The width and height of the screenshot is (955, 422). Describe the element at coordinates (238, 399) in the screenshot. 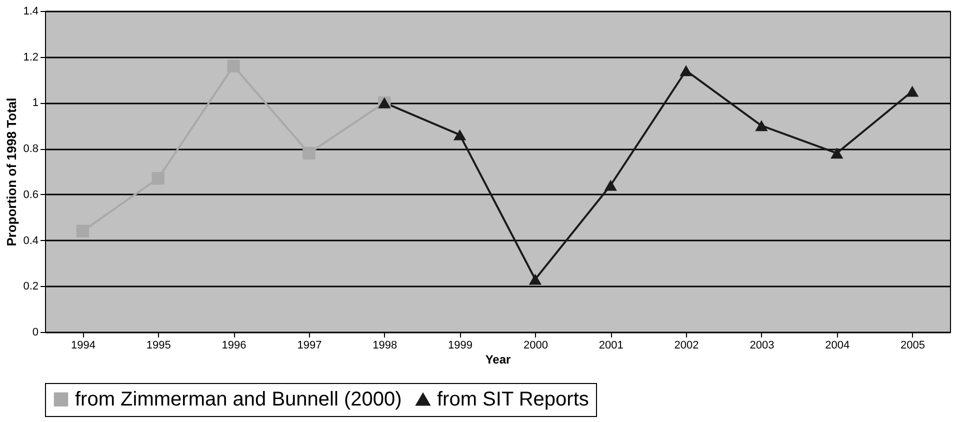

I see `legend-label: from Zimmerman and Bunnell (2000)` at that location.